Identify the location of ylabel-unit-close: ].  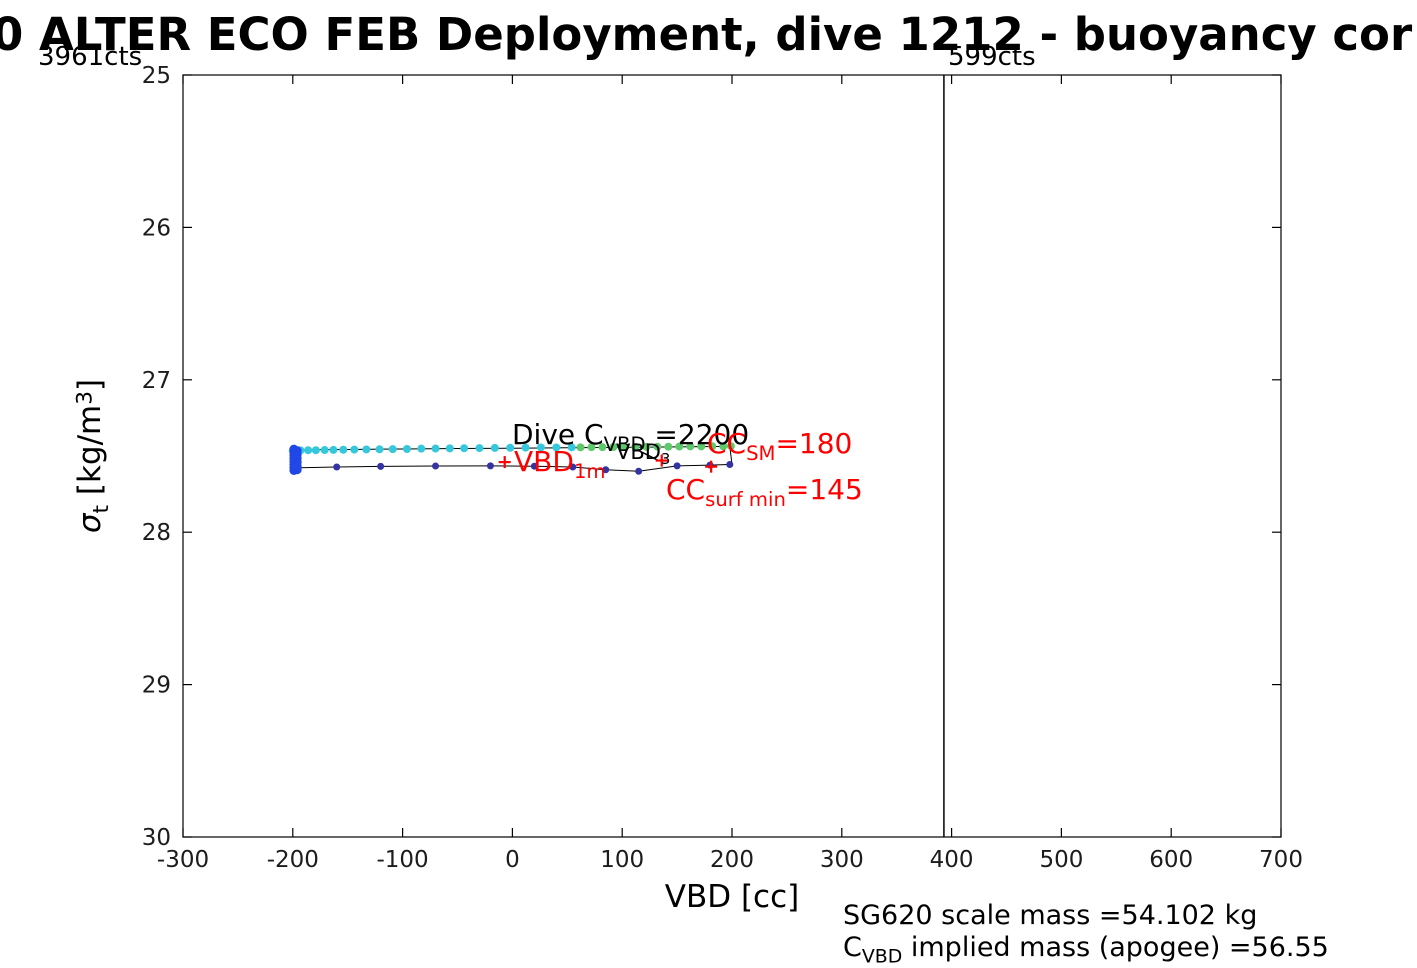
(90, 384).